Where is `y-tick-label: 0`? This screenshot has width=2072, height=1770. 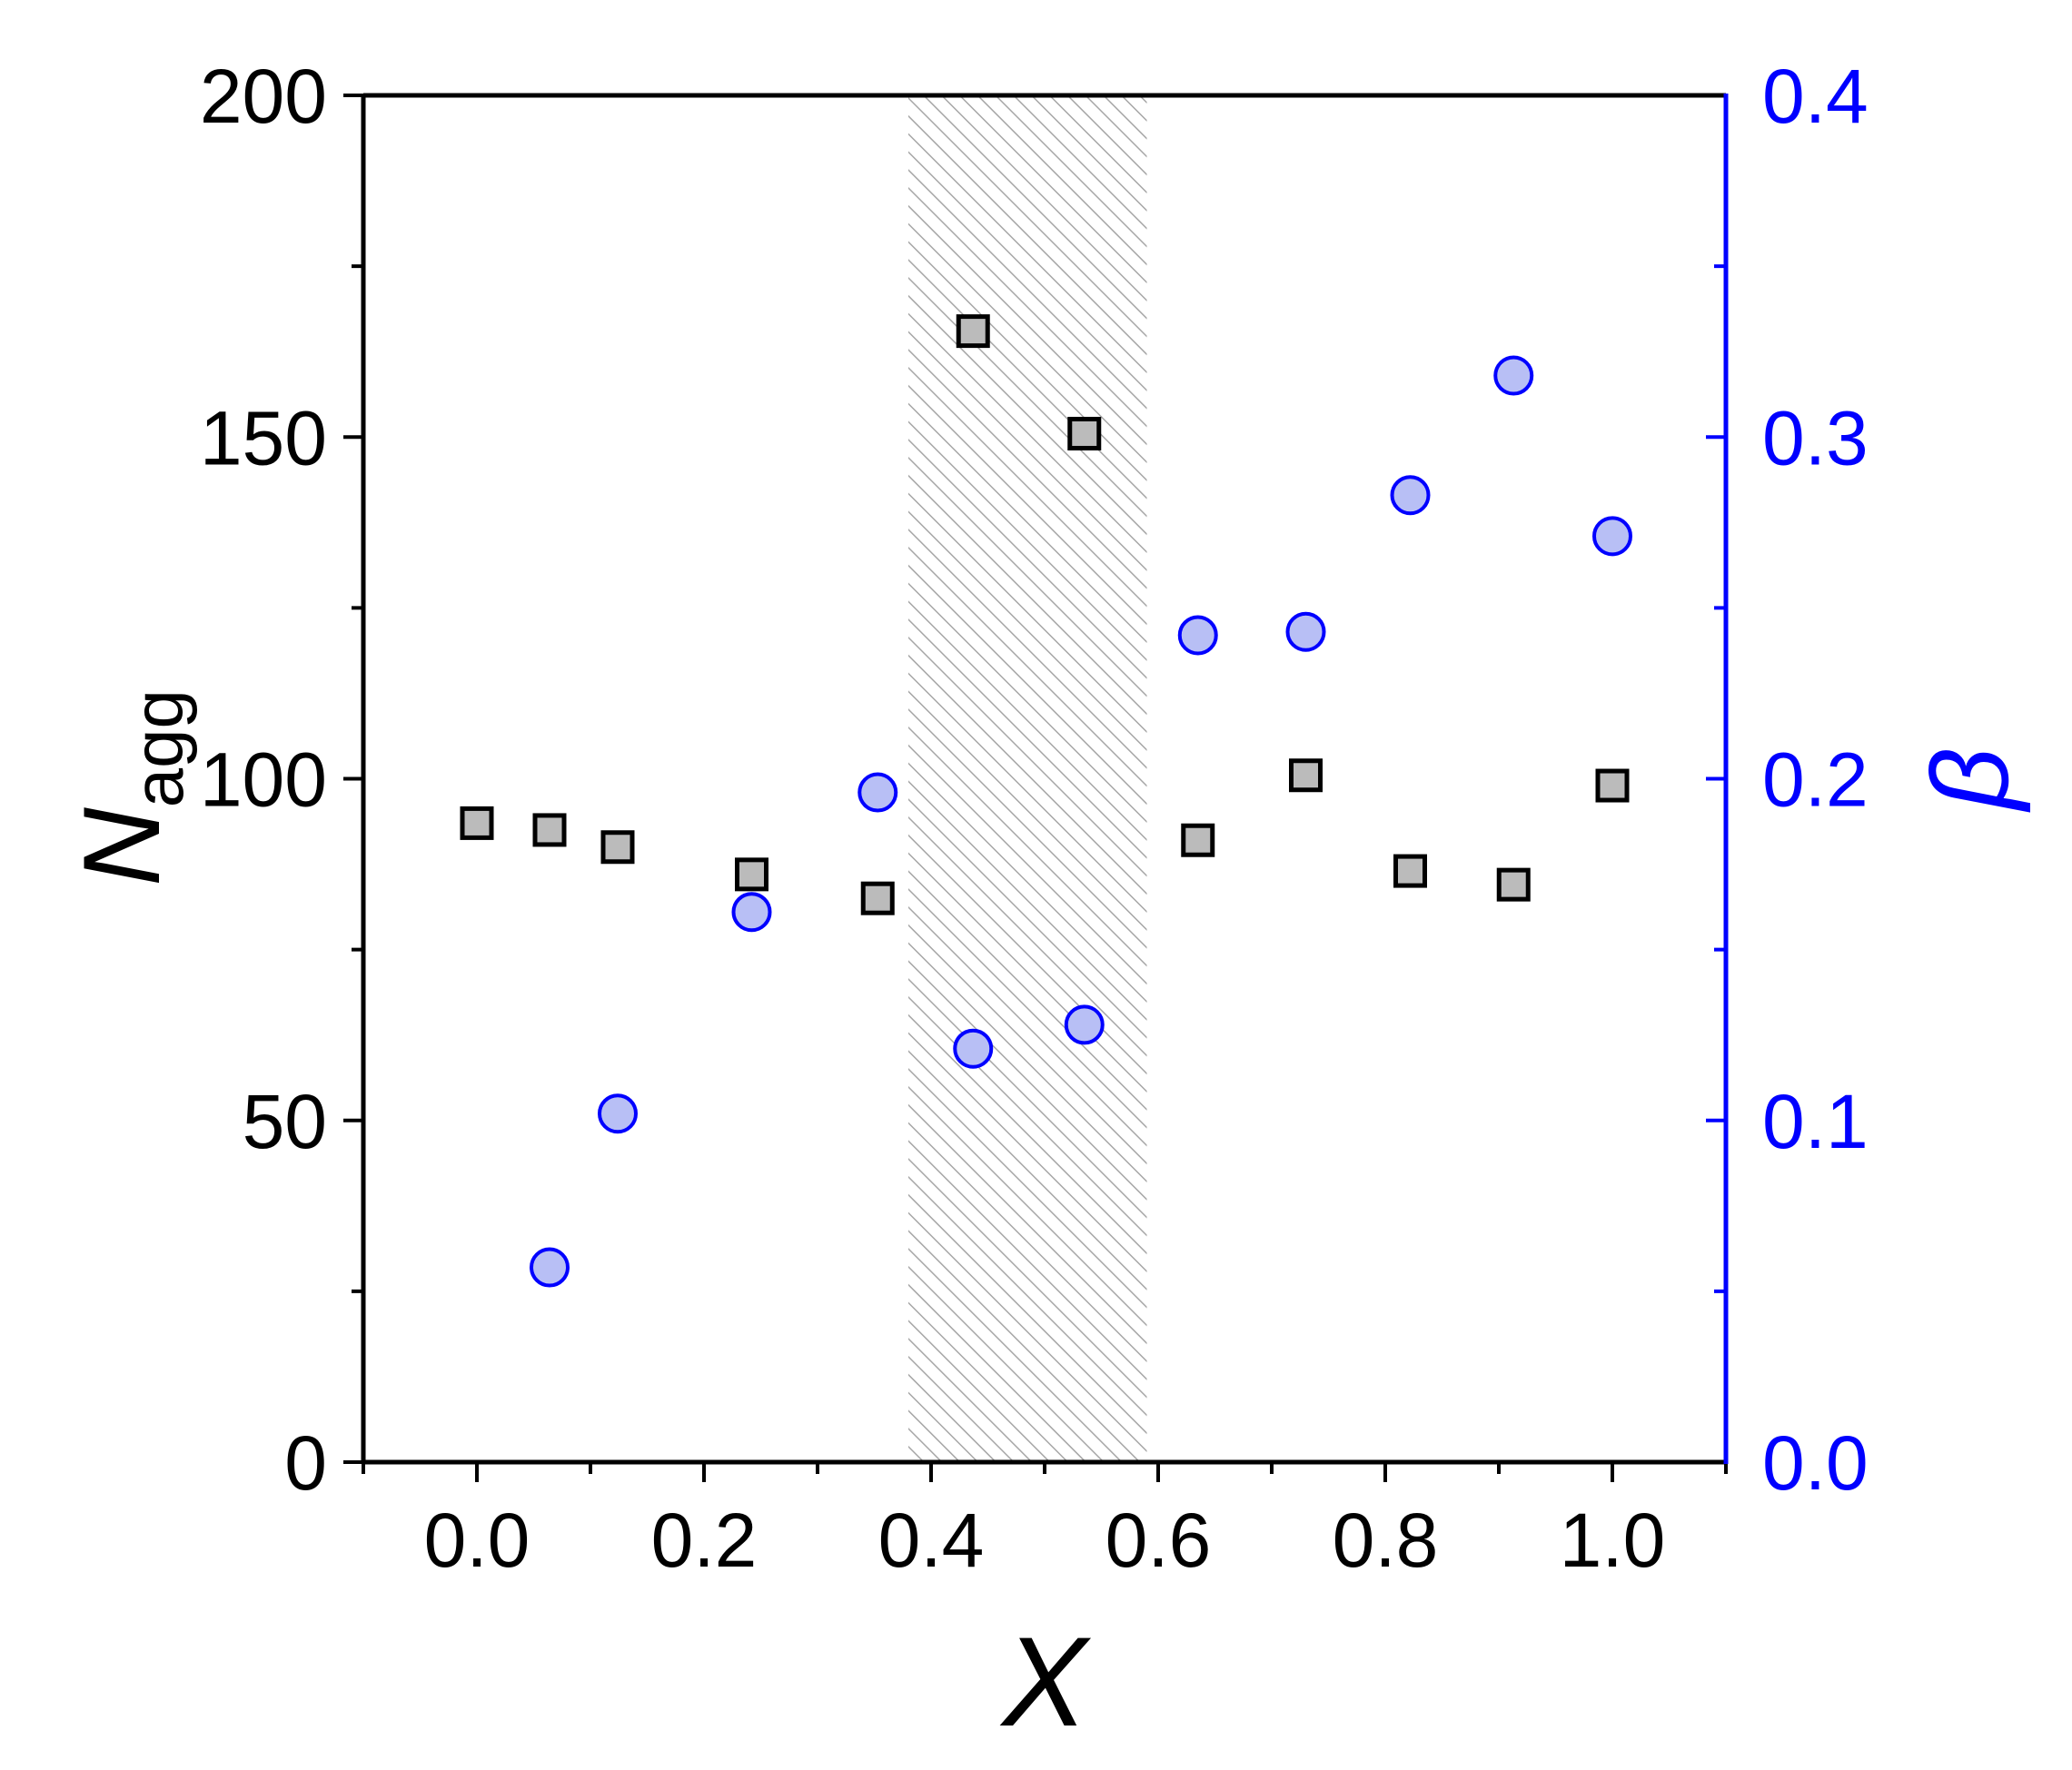
y-tick-label: 0 is located at coordinates (305, 1463).